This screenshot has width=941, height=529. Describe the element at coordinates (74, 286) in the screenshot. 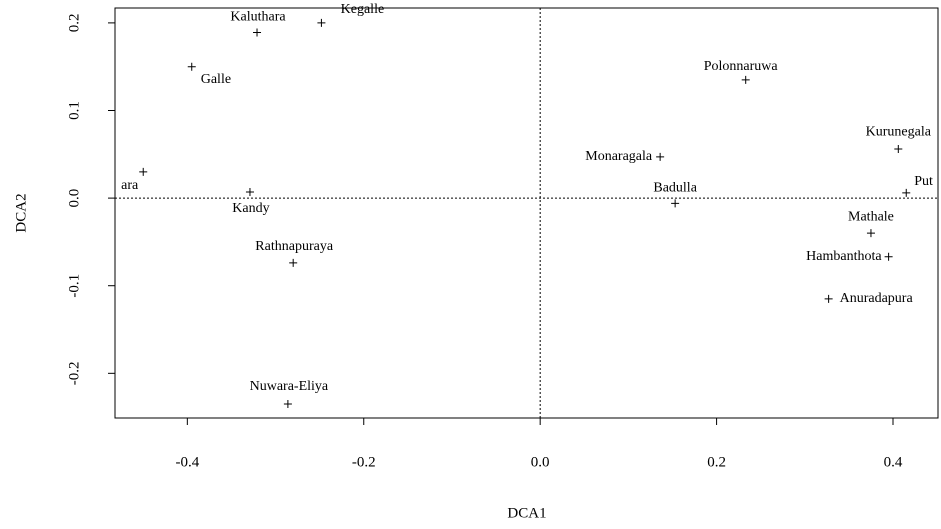

I see `y-tick-label: -0.1` at that location.